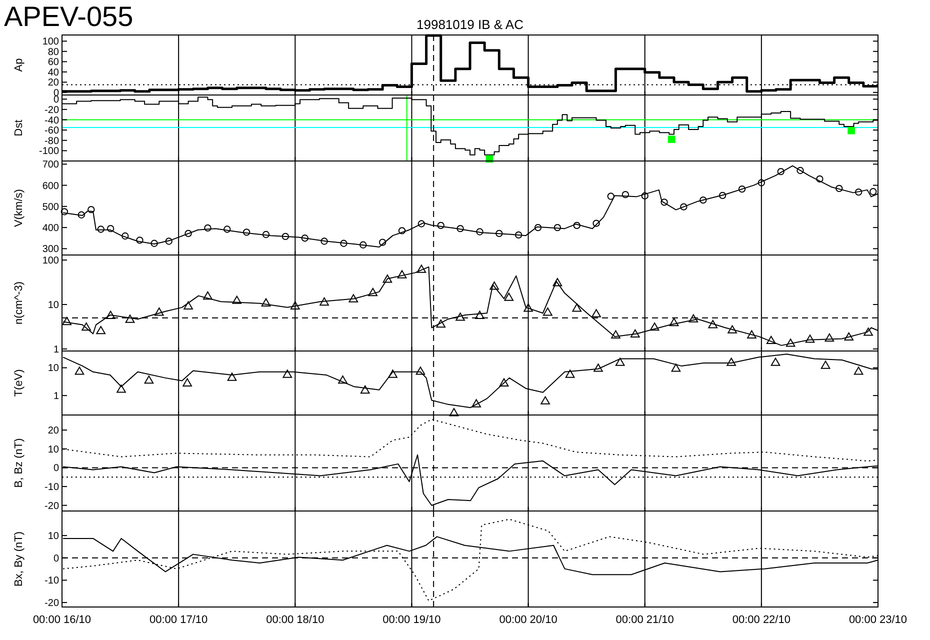 Image resolution: width=930 pixels, height=640 pixels. Describe the element at coordinates (295, 620) in the screenshot. I see `x-tick-label: 00:00 18/10` at that location.